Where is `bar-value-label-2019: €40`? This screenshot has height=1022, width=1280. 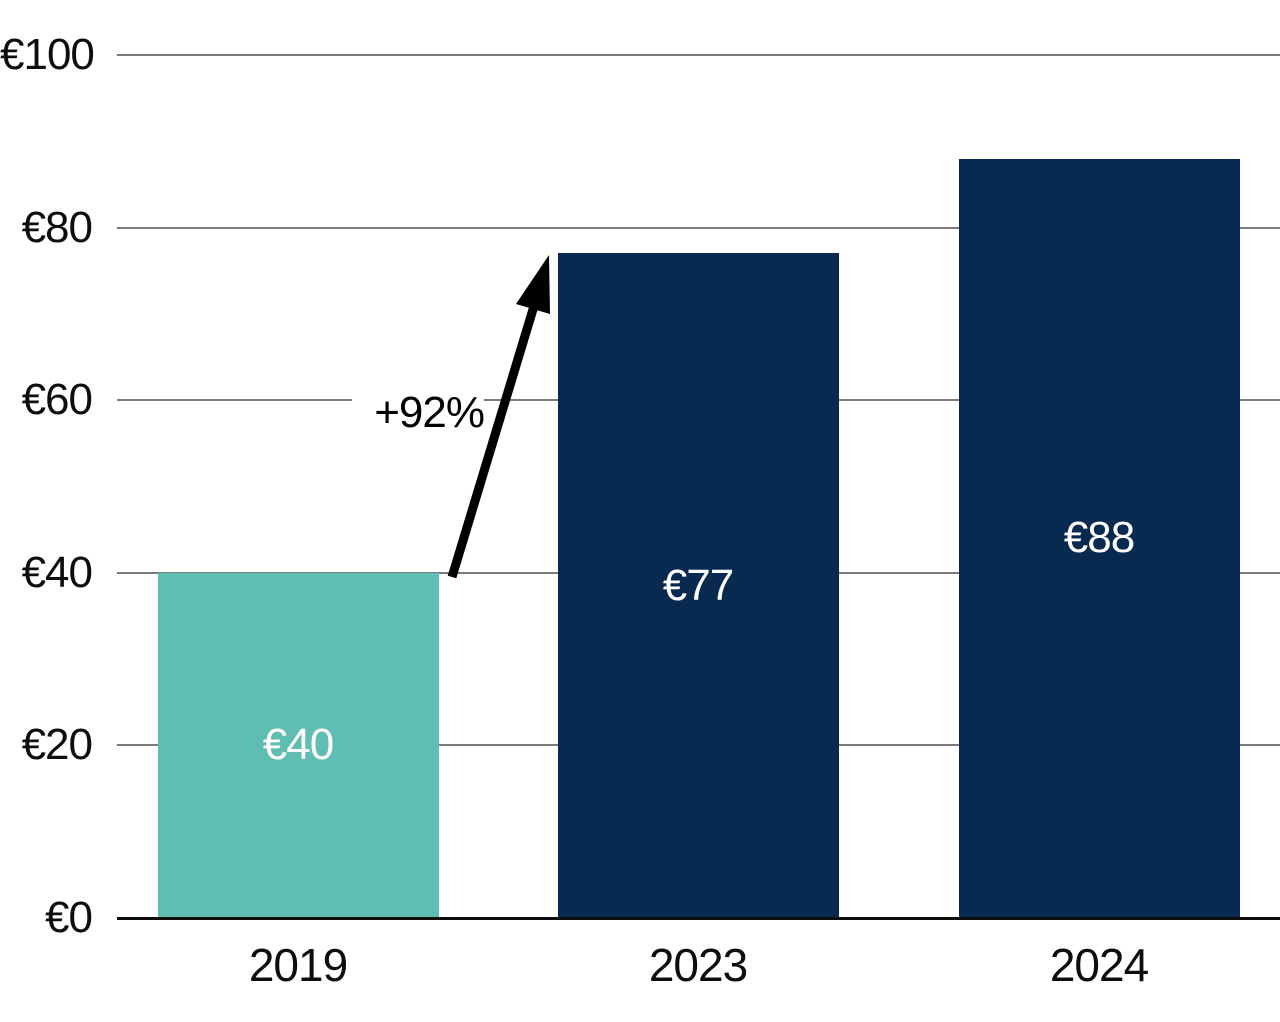 bar-value-label-2019: €40 is located at coordinates (298, 745).